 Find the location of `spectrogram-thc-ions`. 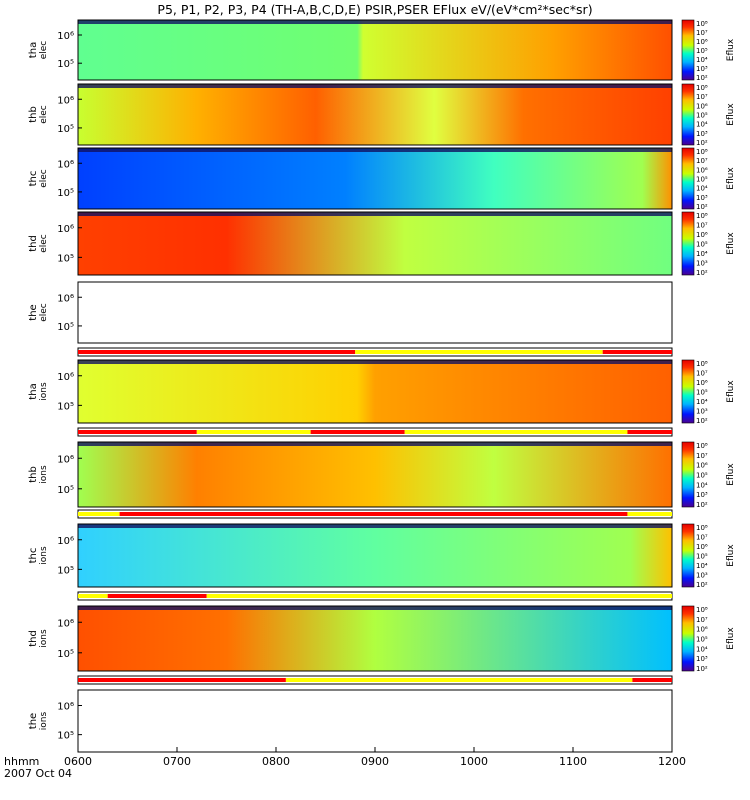

spectrogram-thc-ions is located at coordinates (375, 555).